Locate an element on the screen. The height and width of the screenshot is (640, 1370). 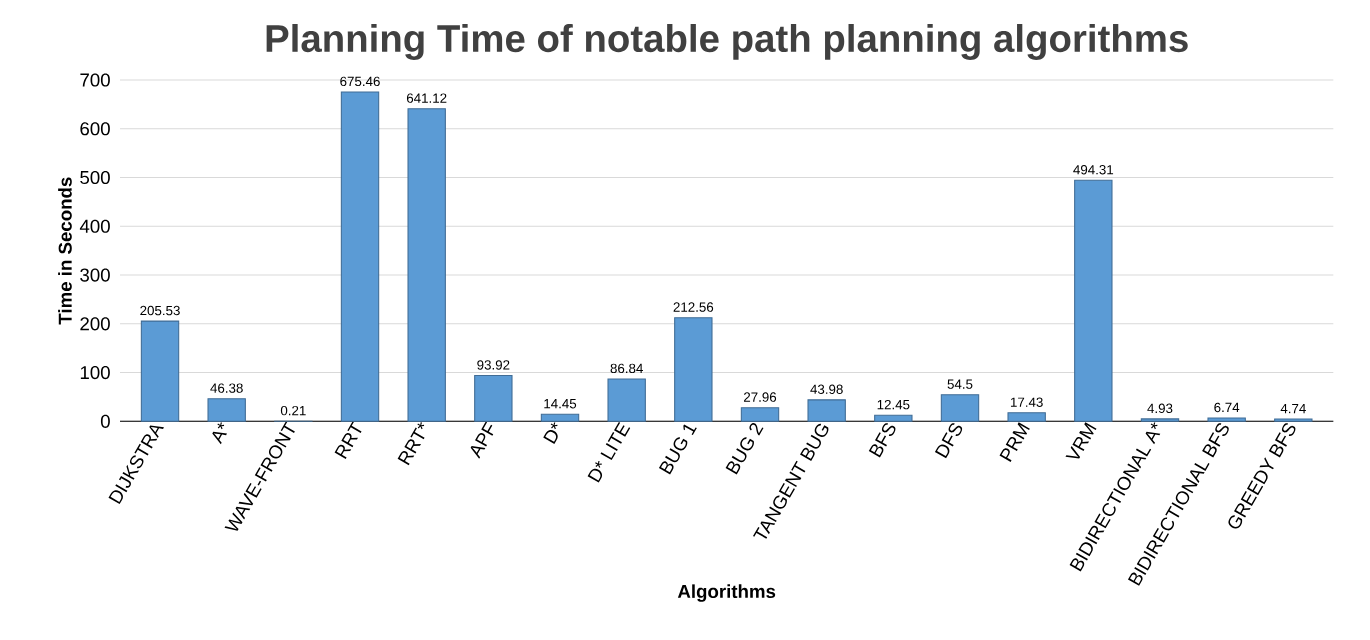
y-tick-label: 500 is located at coordinates (95, 177).